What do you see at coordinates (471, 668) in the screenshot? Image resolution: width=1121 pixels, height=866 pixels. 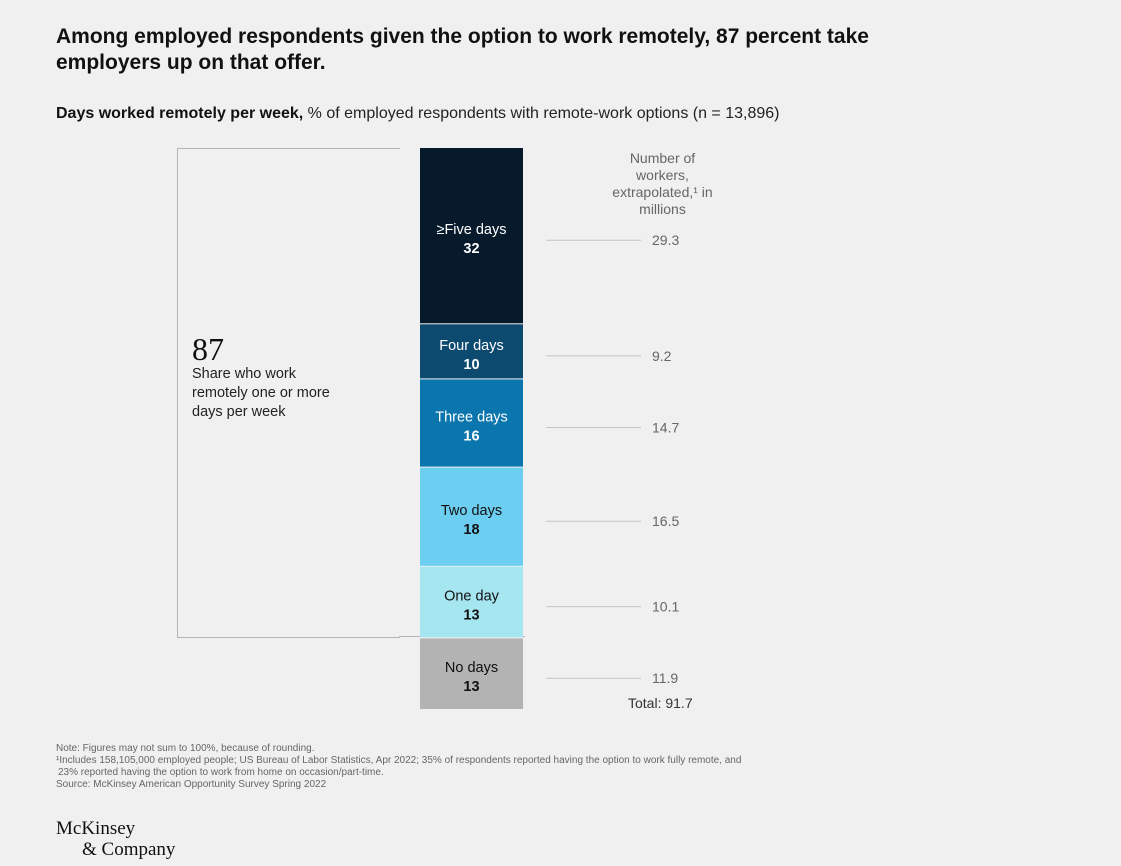 I see `segment-category-label: No days` at bounding box center [471, 668].